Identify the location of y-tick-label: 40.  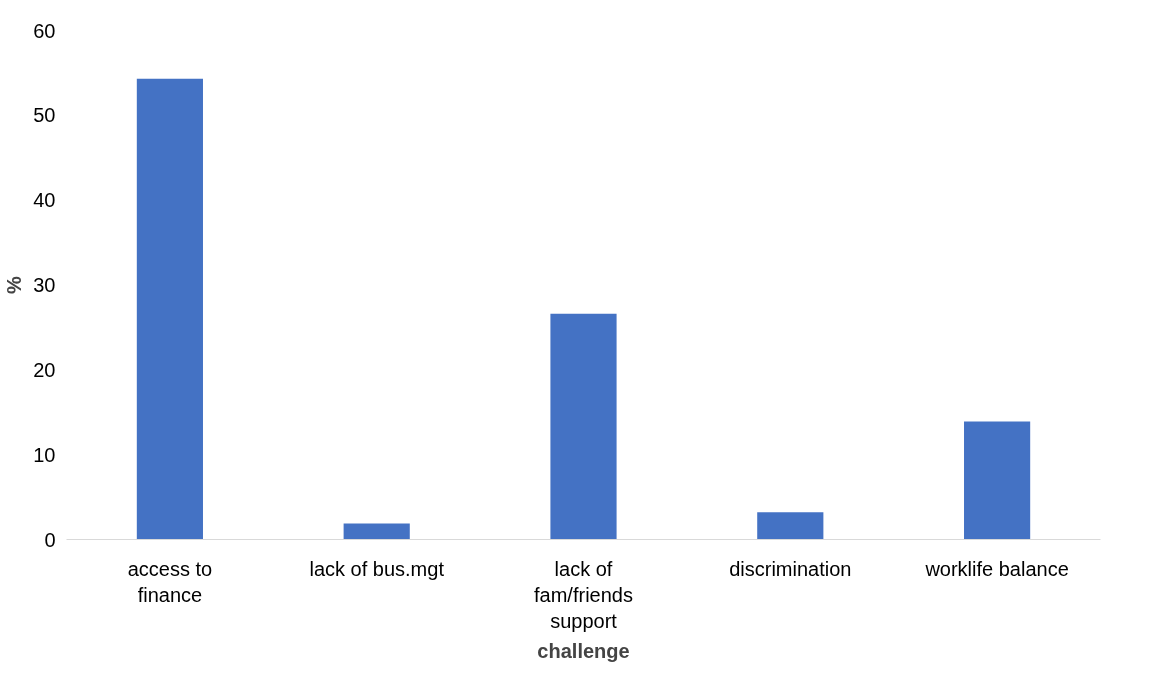
(44, 200).